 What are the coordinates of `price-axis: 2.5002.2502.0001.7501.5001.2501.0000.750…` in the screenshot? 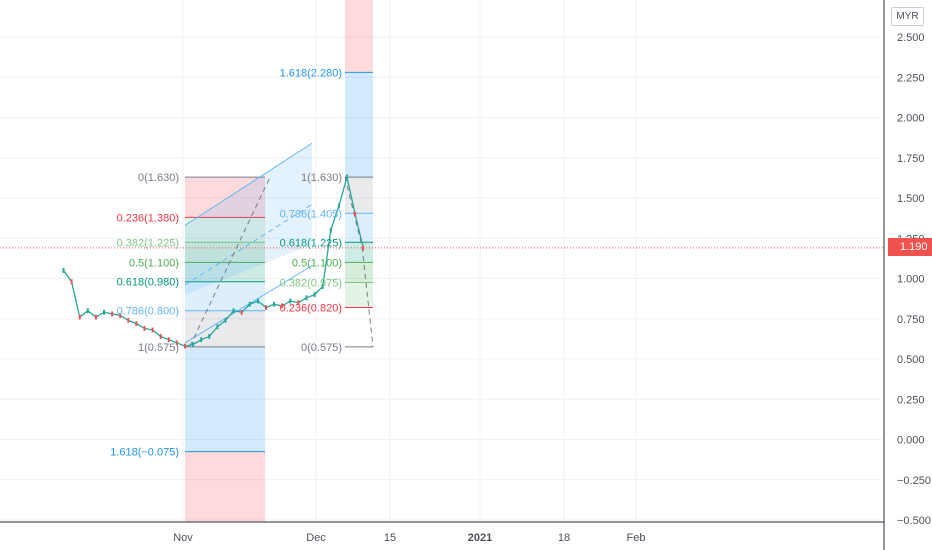 It's located at (907, 275).